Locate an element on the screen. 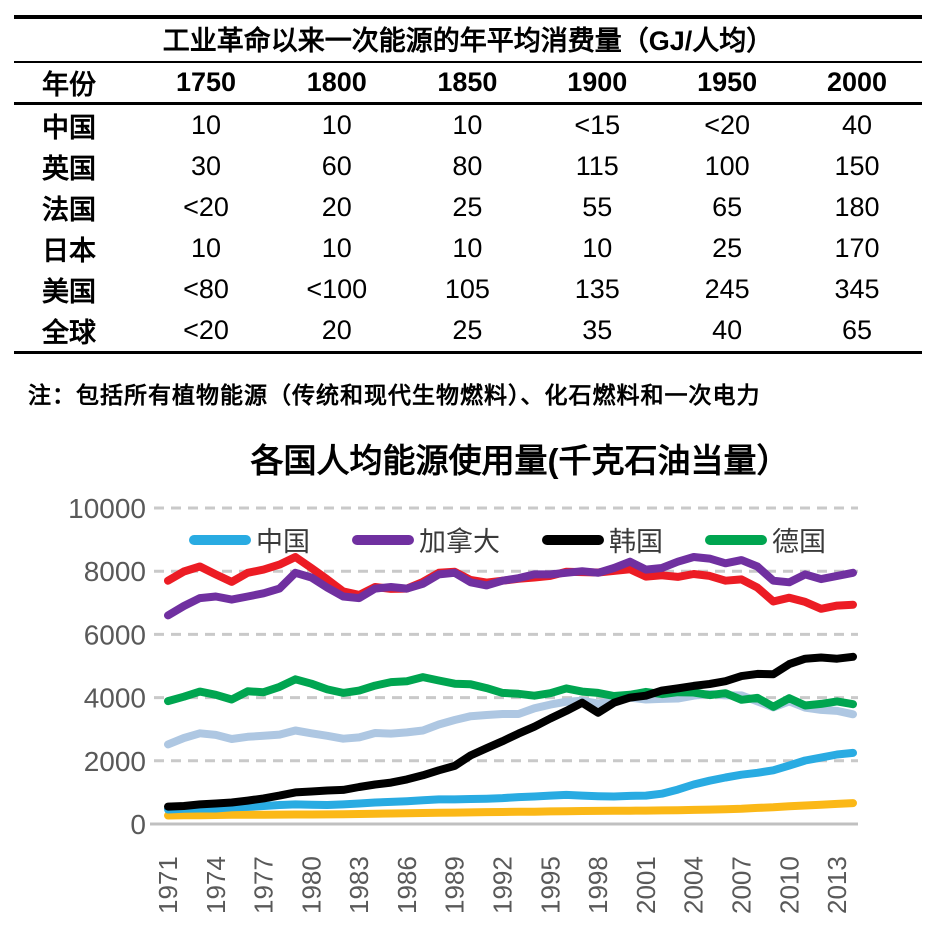  x-tick-label: 1992 is located at coordinates (503, 885).